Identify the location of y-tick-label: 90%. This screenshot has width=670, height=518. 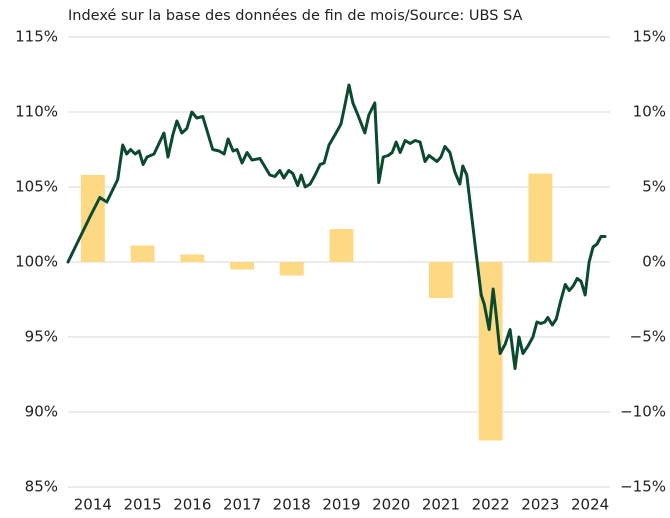
(41, 412).